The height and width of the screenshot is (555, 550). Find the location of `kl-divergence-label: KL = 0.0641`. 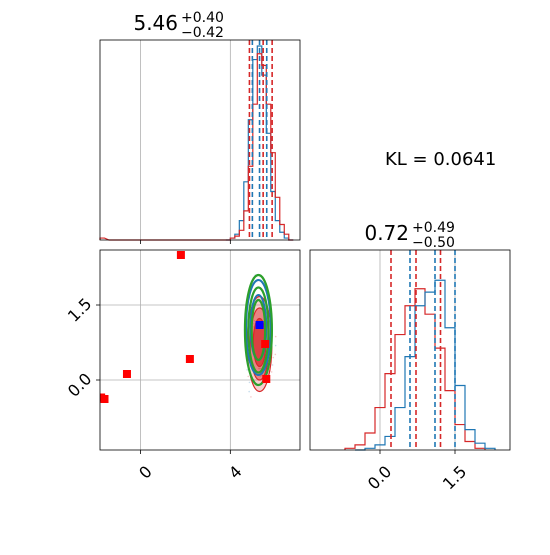

kl-divergence-label: KL = 0.0641 is located at coordinates (440, 159).